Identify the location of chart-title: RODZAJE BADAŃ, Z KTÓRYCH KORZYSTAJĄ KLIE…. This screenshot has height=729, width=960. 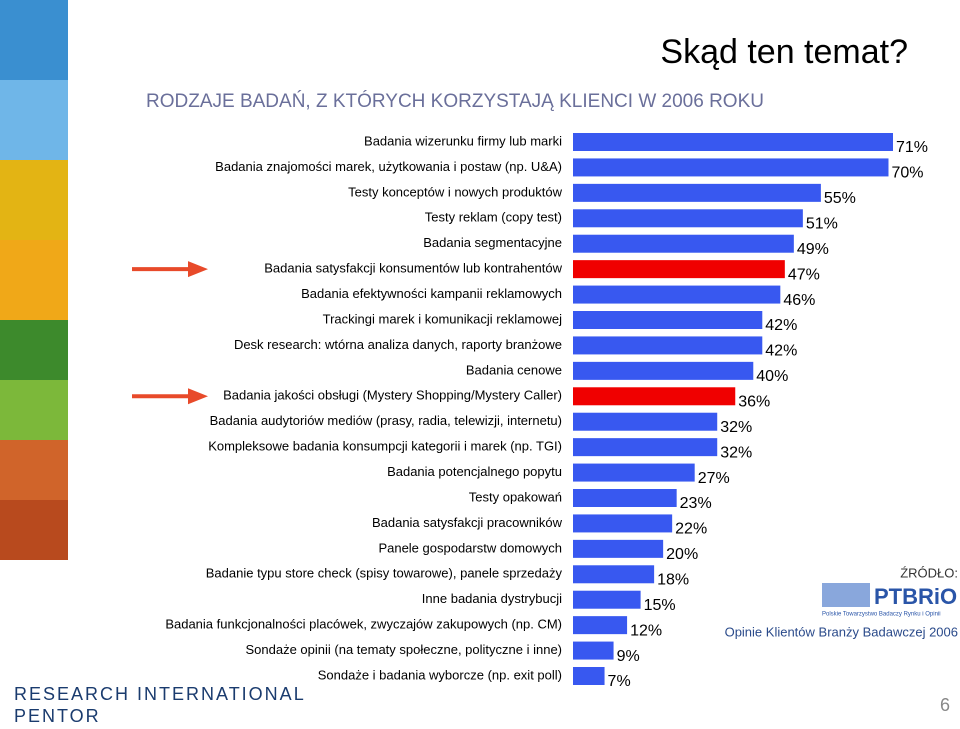
(455, 101).